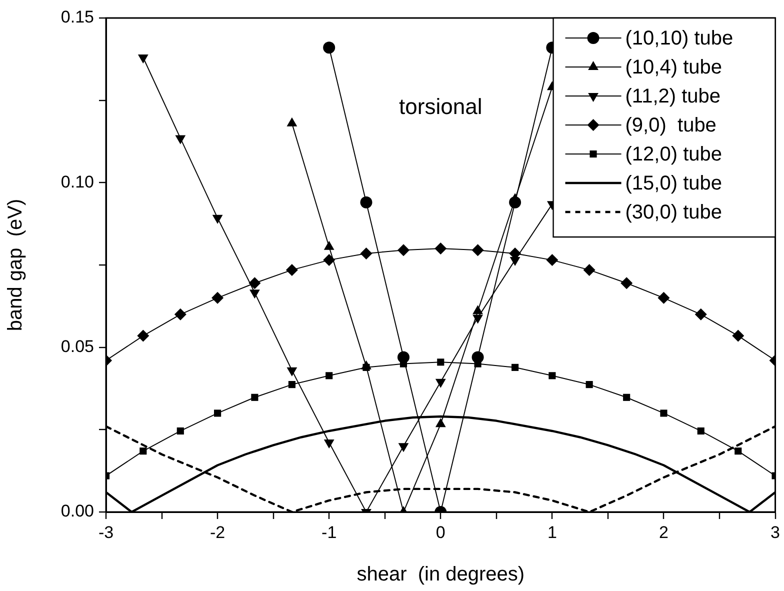  I want to click on legend-label: (10,4) tube, so click(673, 67).